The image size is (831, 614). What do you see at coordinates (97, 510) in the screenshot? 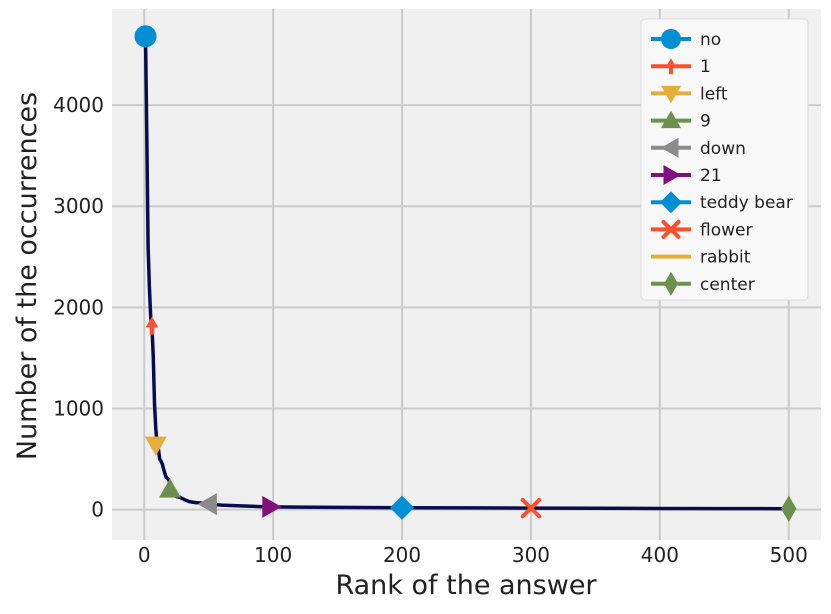
I see `y-tick-label-0: 0` at bounding box center [97, 510].